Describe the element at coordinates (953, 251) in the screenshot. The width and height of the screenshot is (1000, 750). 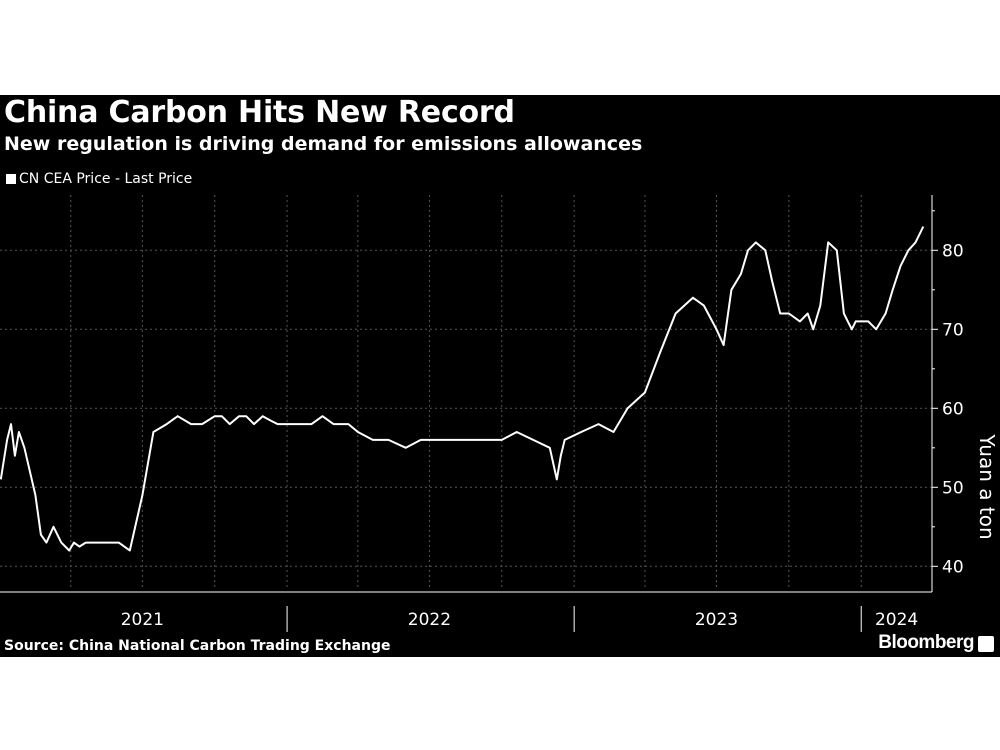
I see `y-tick-label: 80` at that location.